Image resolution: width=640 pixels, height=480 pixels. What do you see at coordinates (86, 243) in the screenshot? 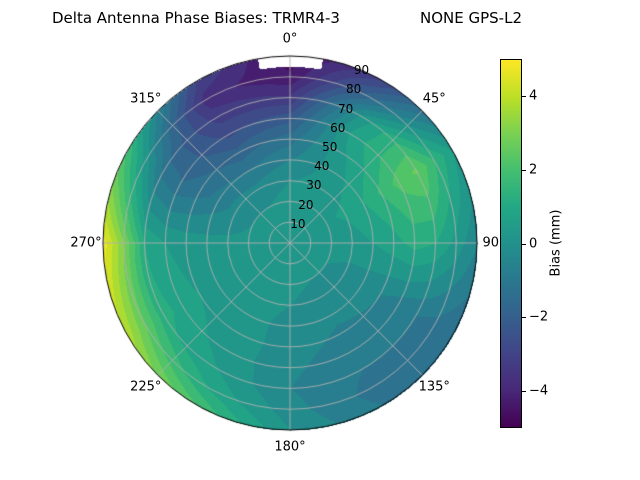
I see `azimuth-label: 270°` at bounding box center [86, 243].